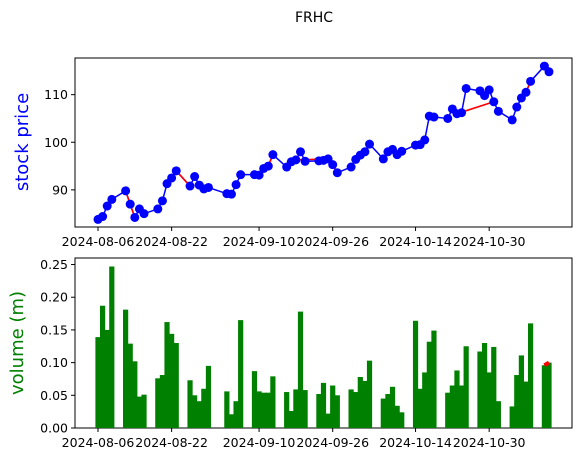  Describe the element at coordinates (171, 241) in the screenshot. I see `price-xtick-label: 2024-08-22` at that location.